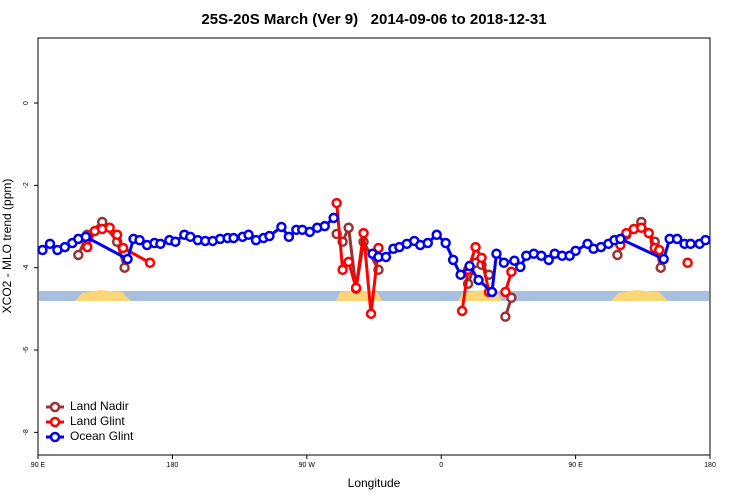  Describe the element at coordinates (26, 103) in the screenshot. I see `y-tick-label: 0` at that location.